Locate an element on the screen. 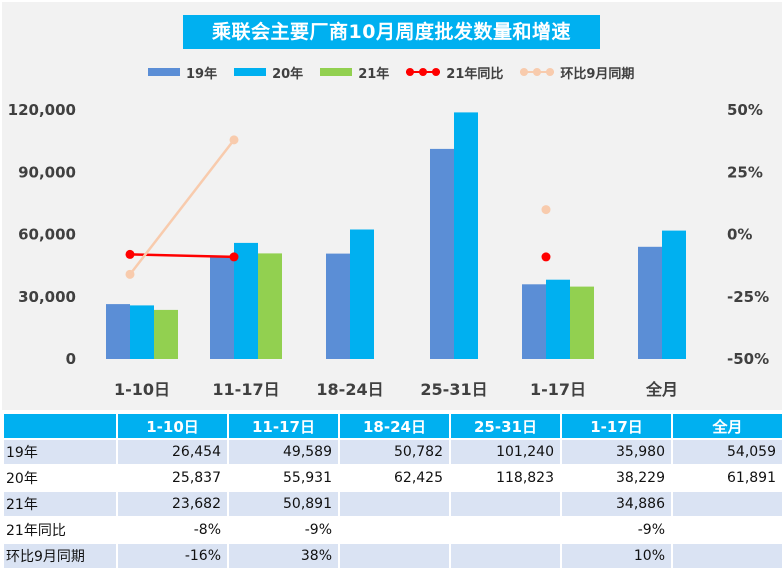 This screenshot has height=582, width=784. legend-item-mom: 环比9月同期 is located at coordinates (577, 72).